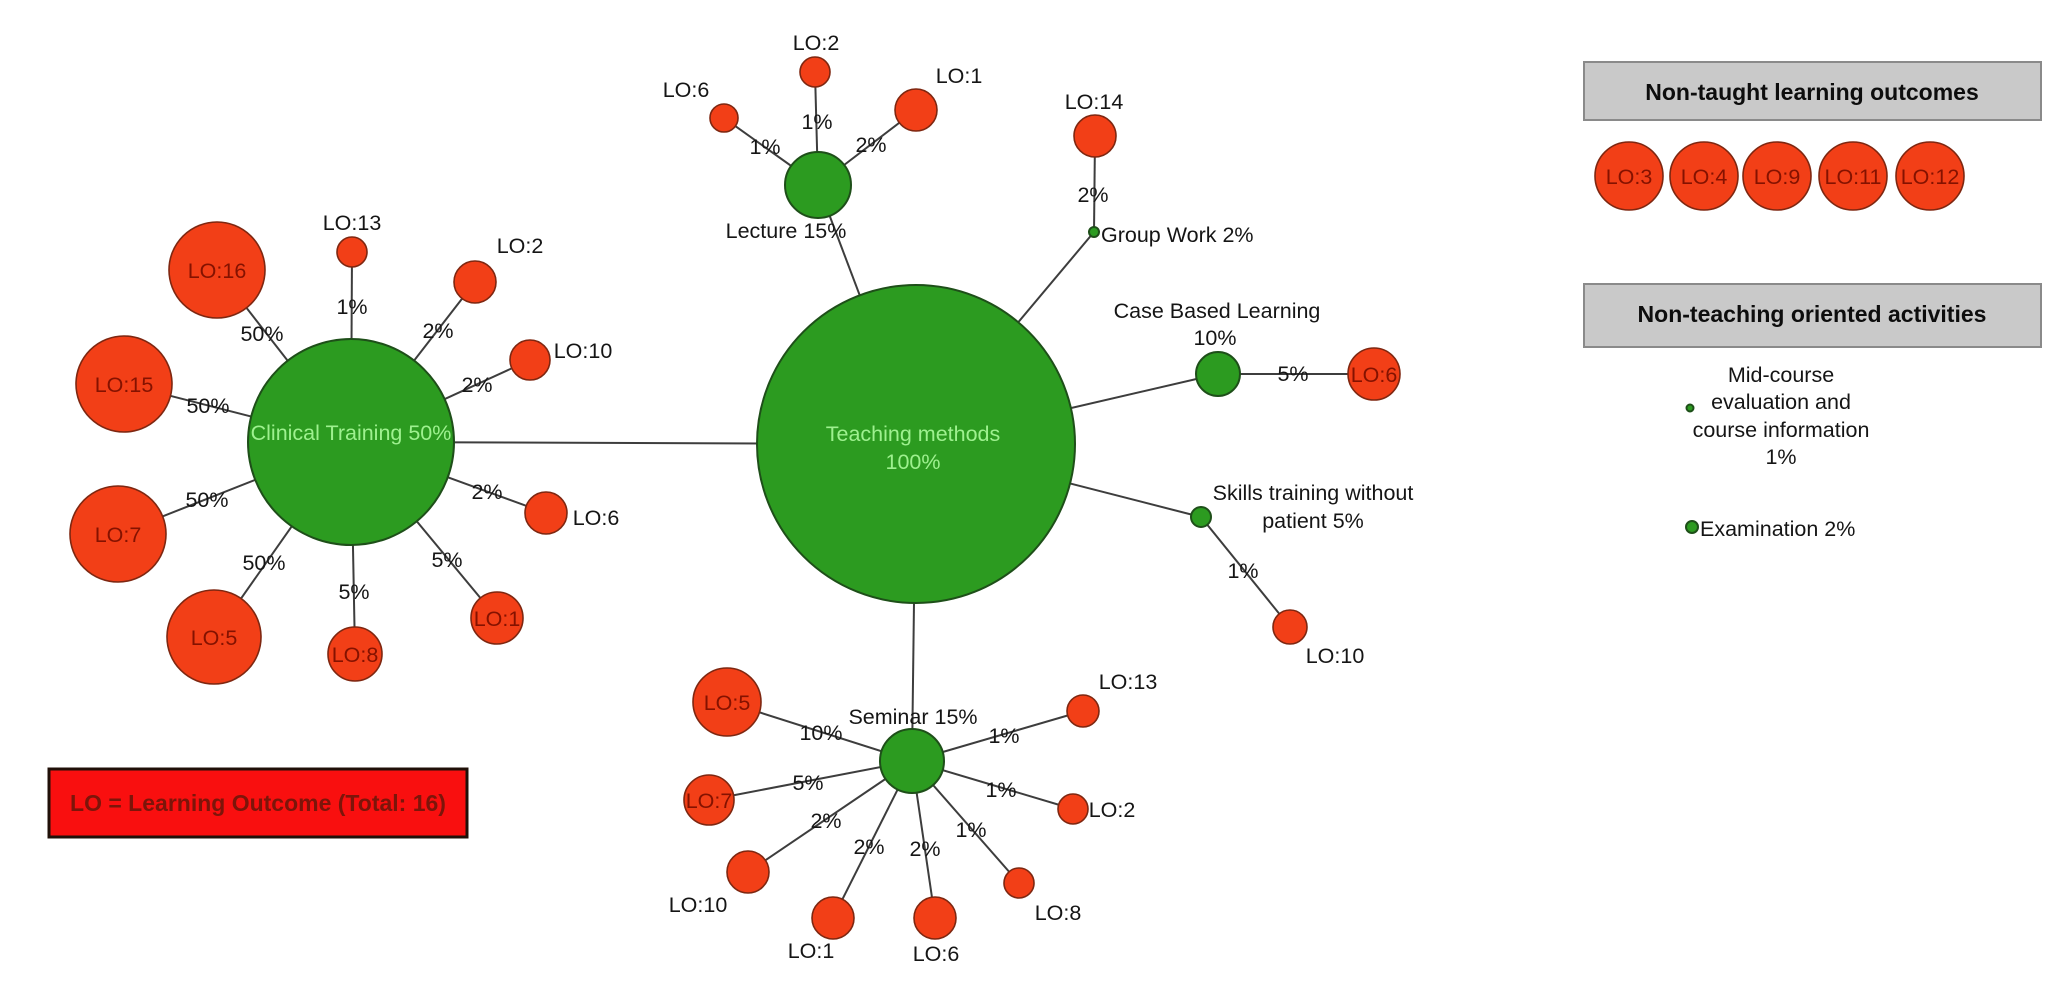 This screenshot has width=2059, height=1001. I want to click on svg-text: Examination 2%, so click(1777, 529).